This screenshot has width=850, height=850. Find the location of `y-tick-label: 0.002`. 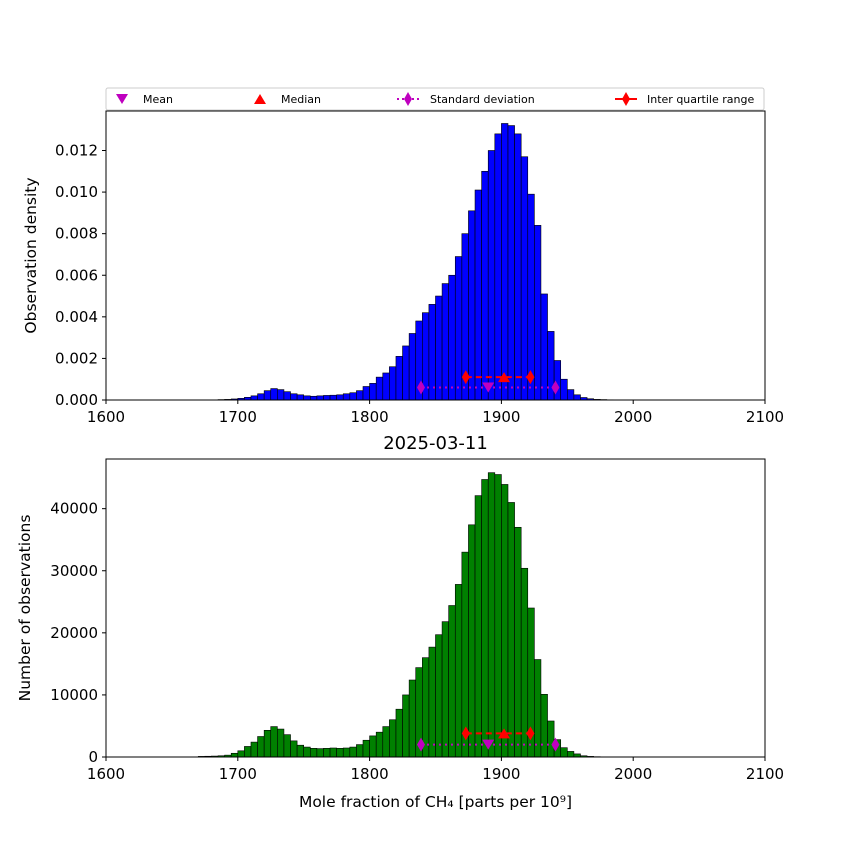

y-tick-label: 0.002 is located at coordinates (76, 358).